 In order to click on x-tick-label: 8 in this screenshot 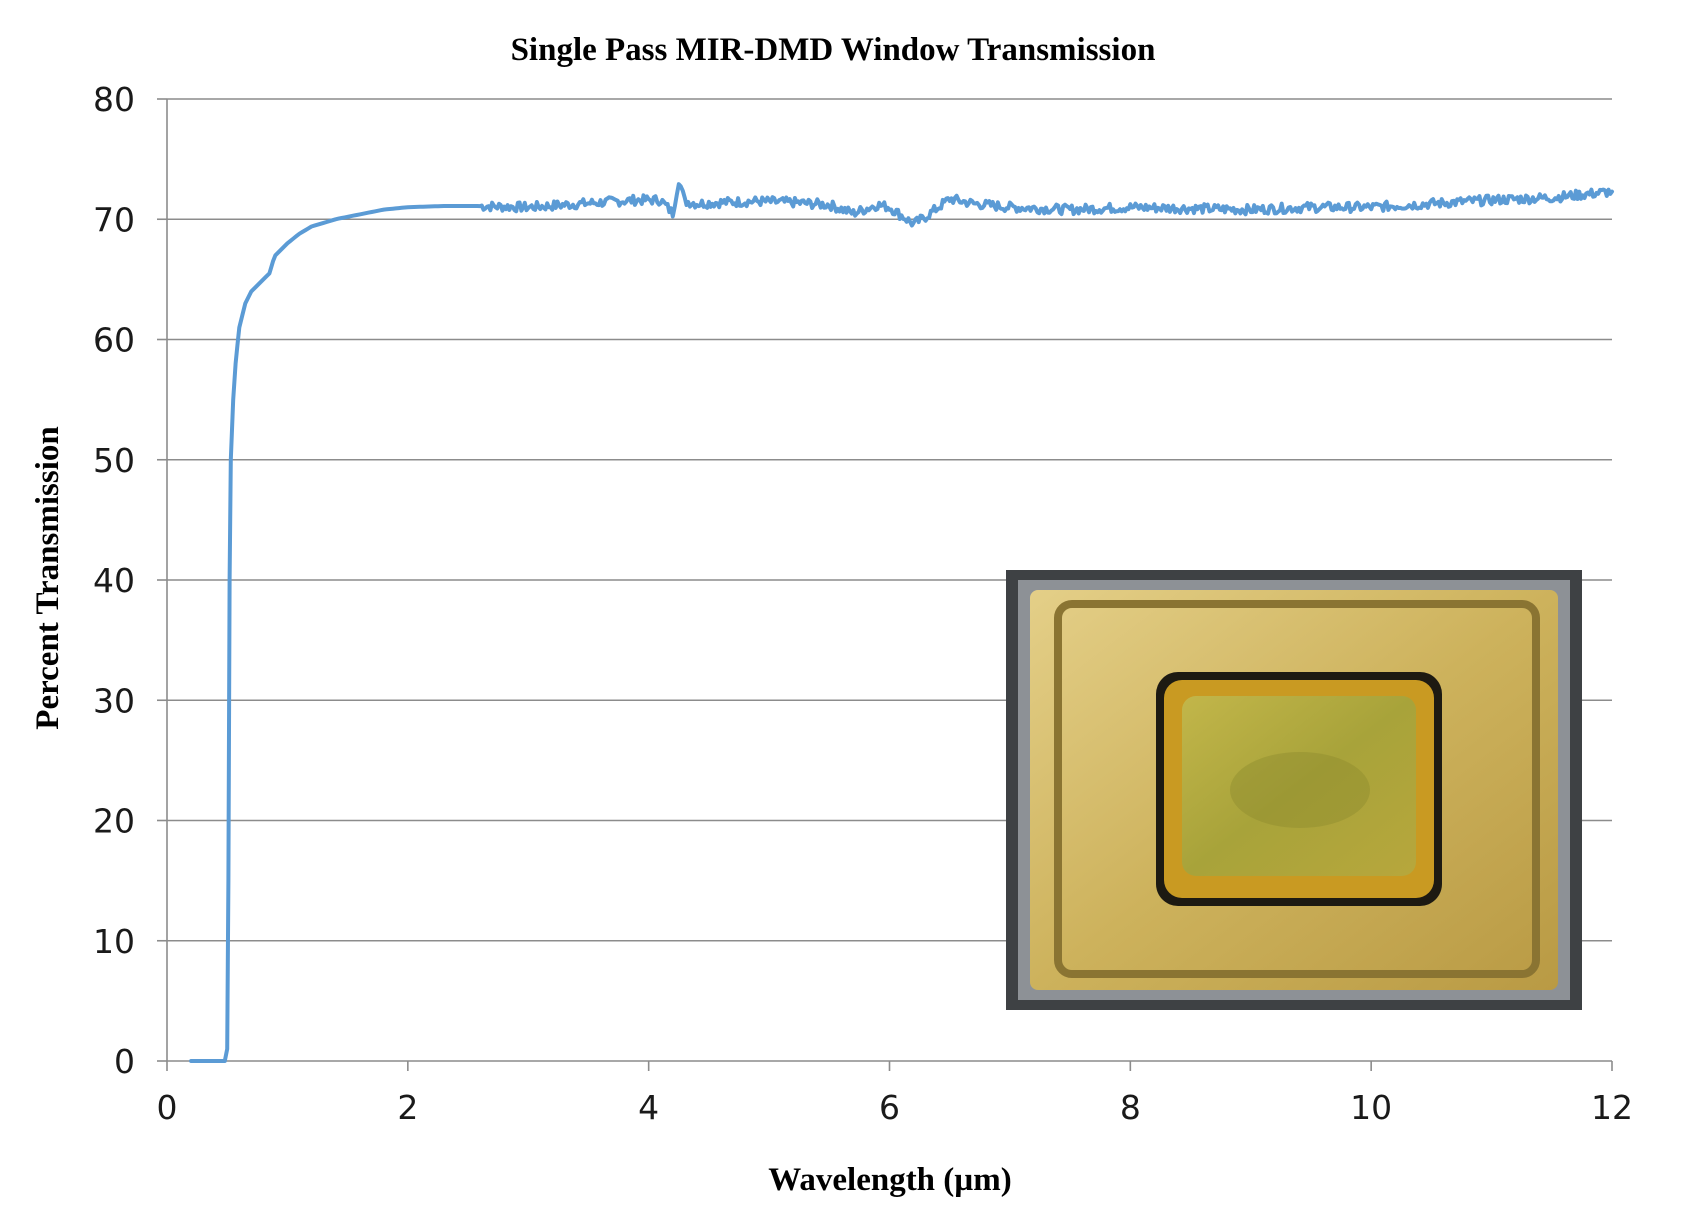, I will do `click(1130, 1107)`.